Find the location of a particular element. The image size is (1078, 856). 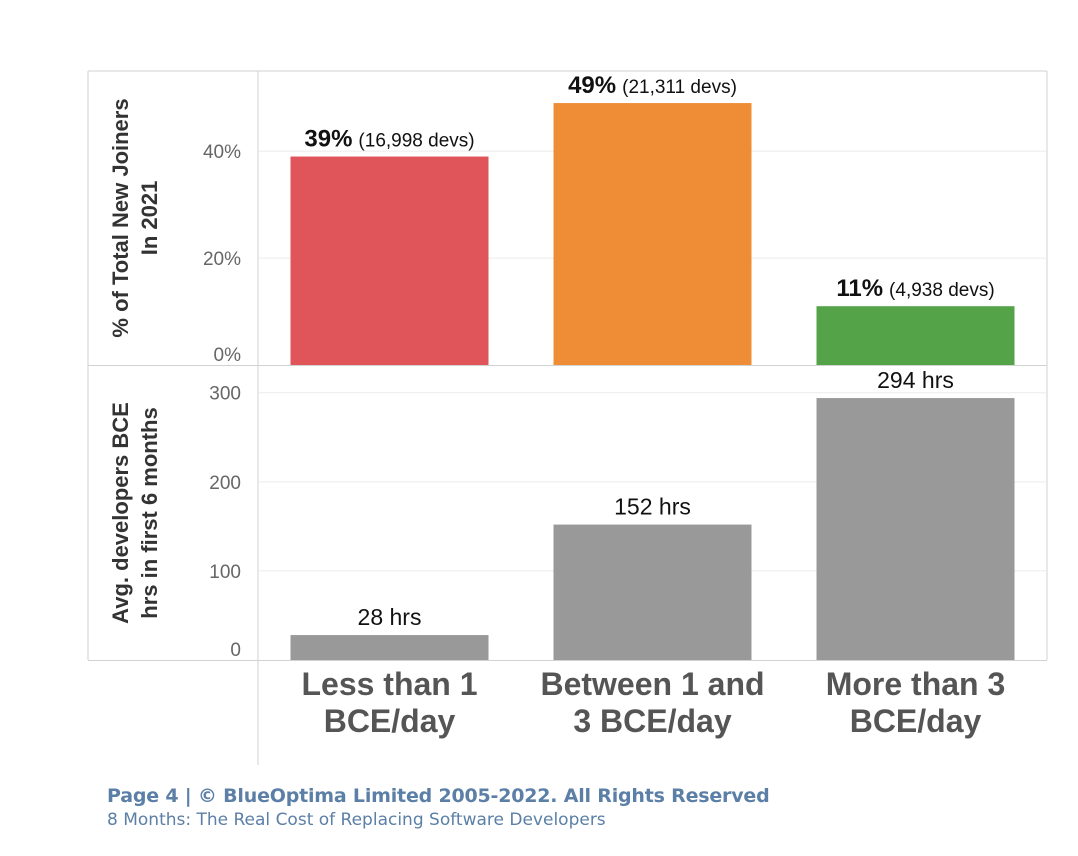

data-label-percent: 49% is located at coordinates (592, 85).